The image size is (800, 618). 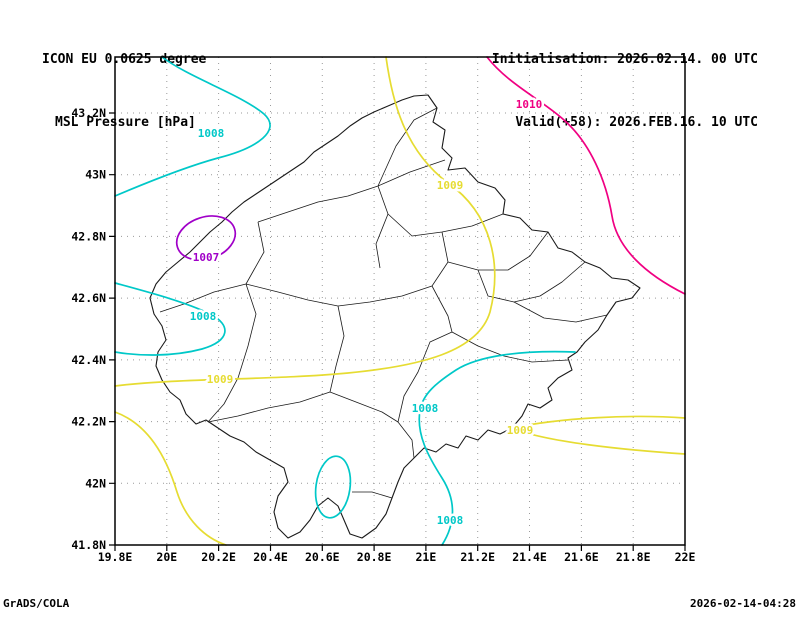 What do you see at coordinates (170, 478) in the screenshot?
I see `isobar-1009-southwest` at bounding box center [170, 478].